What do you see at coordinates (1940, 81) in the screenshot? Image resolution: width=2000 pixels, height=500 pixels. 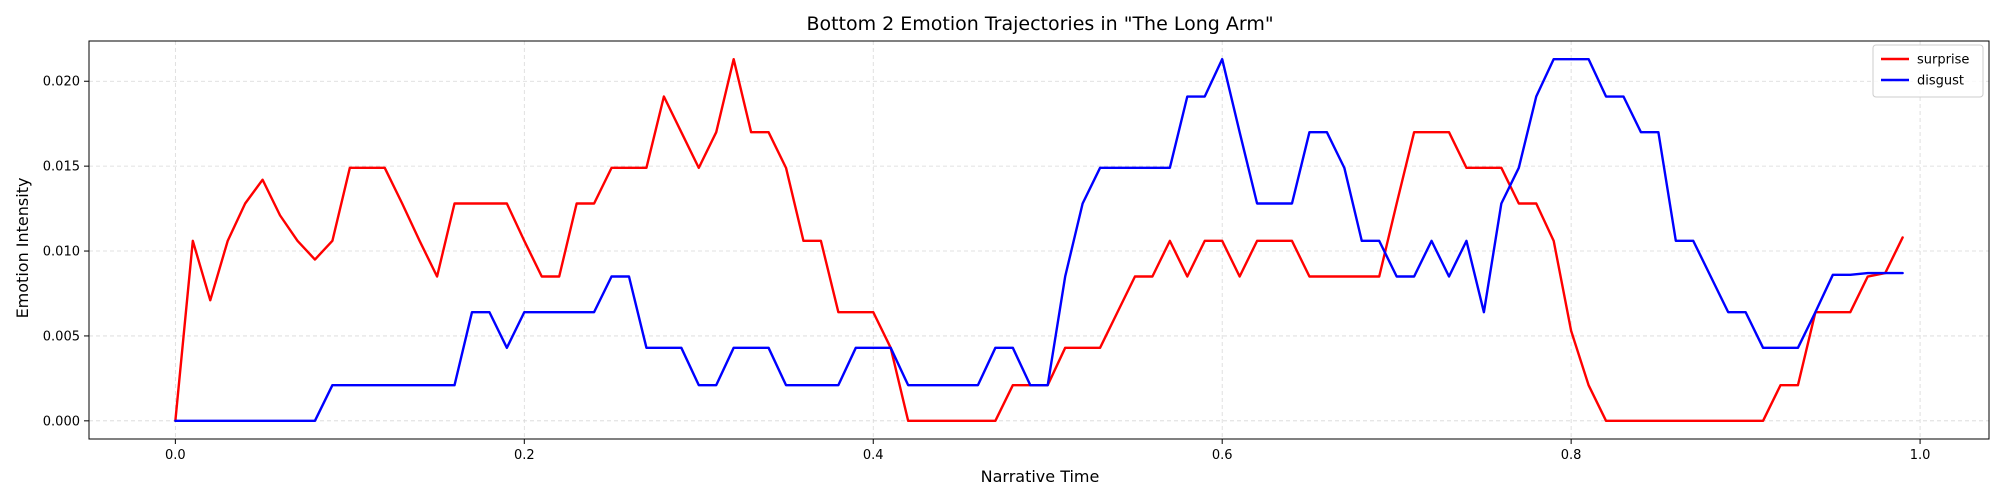 I see `legend-label-disgust: disgust` at bounding box center [1940, 81].